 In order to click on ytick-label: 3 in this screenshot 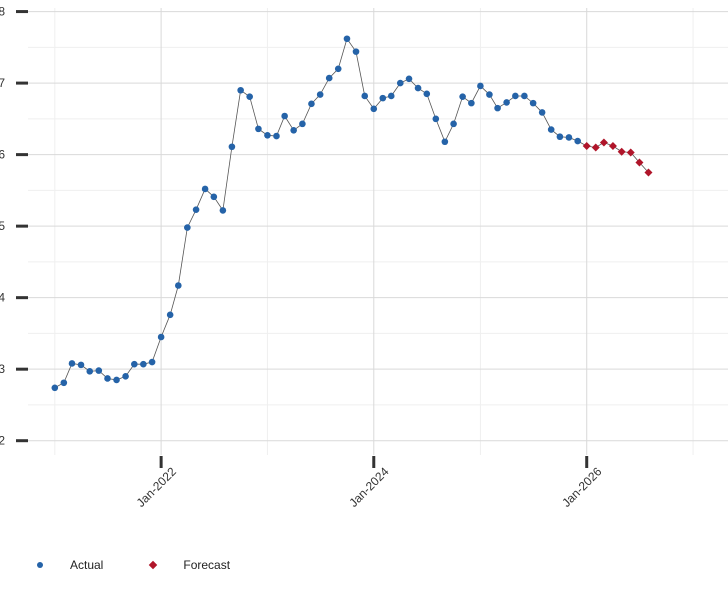, I will do `click(2, 369)`.